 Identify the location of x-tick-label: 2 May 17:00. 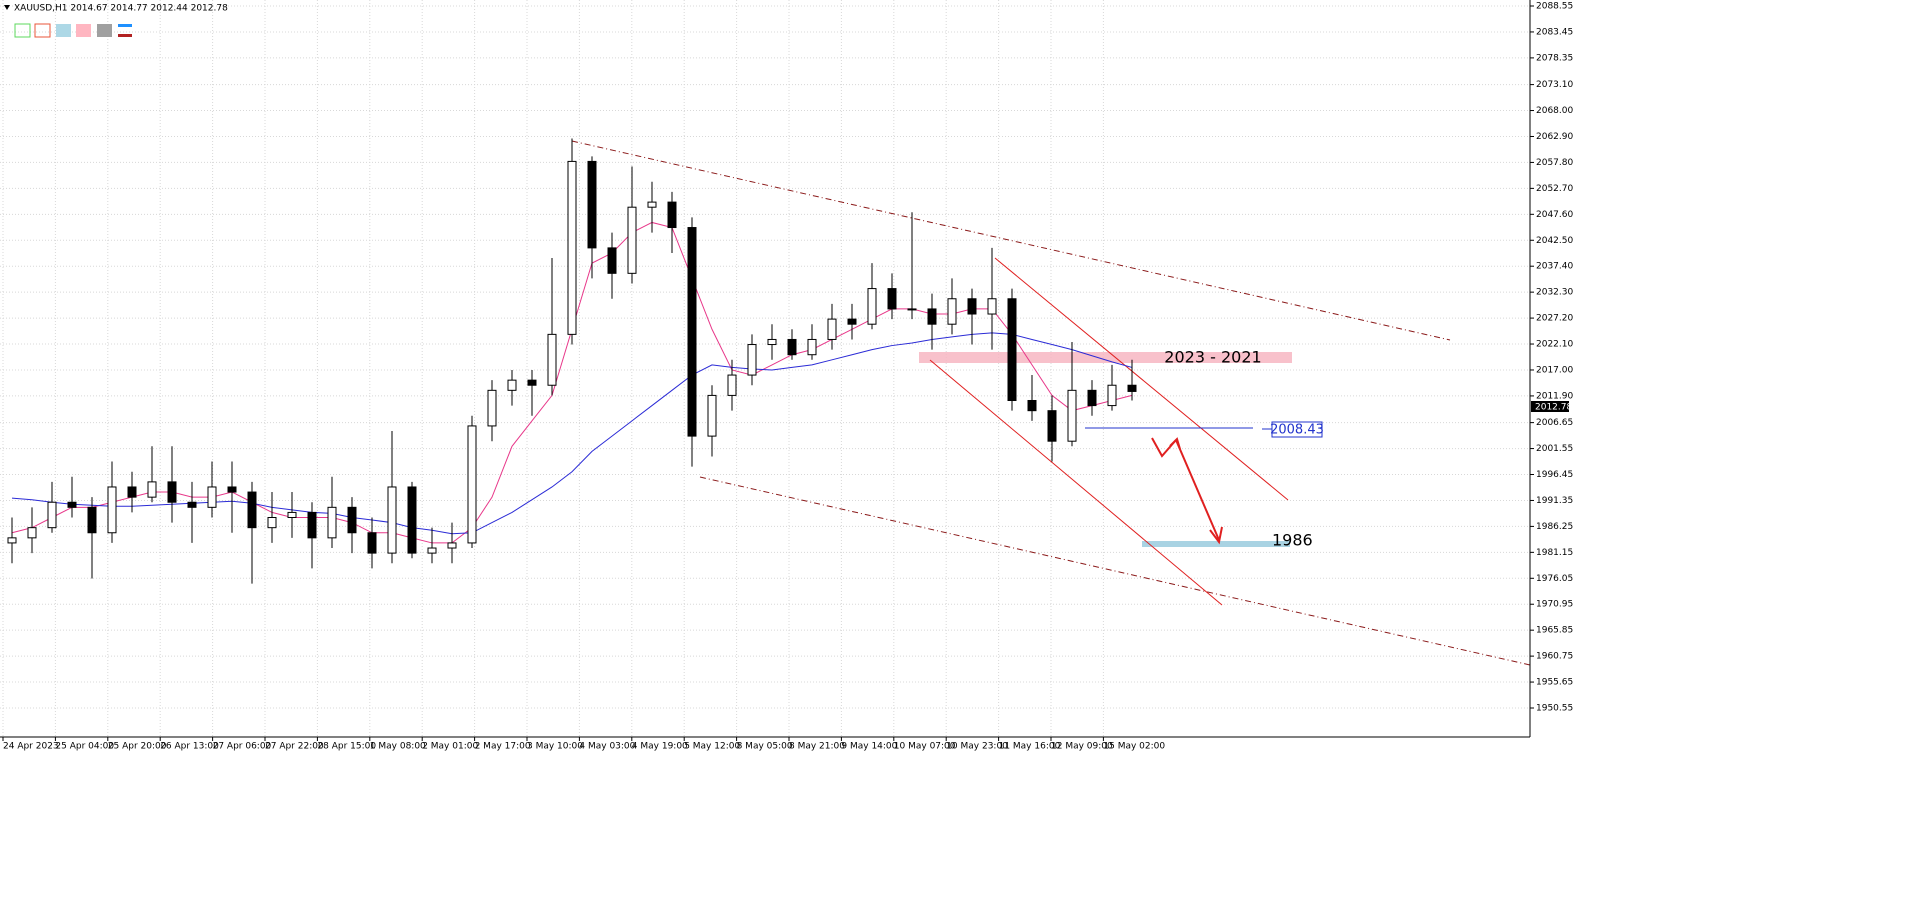
(503, 747).